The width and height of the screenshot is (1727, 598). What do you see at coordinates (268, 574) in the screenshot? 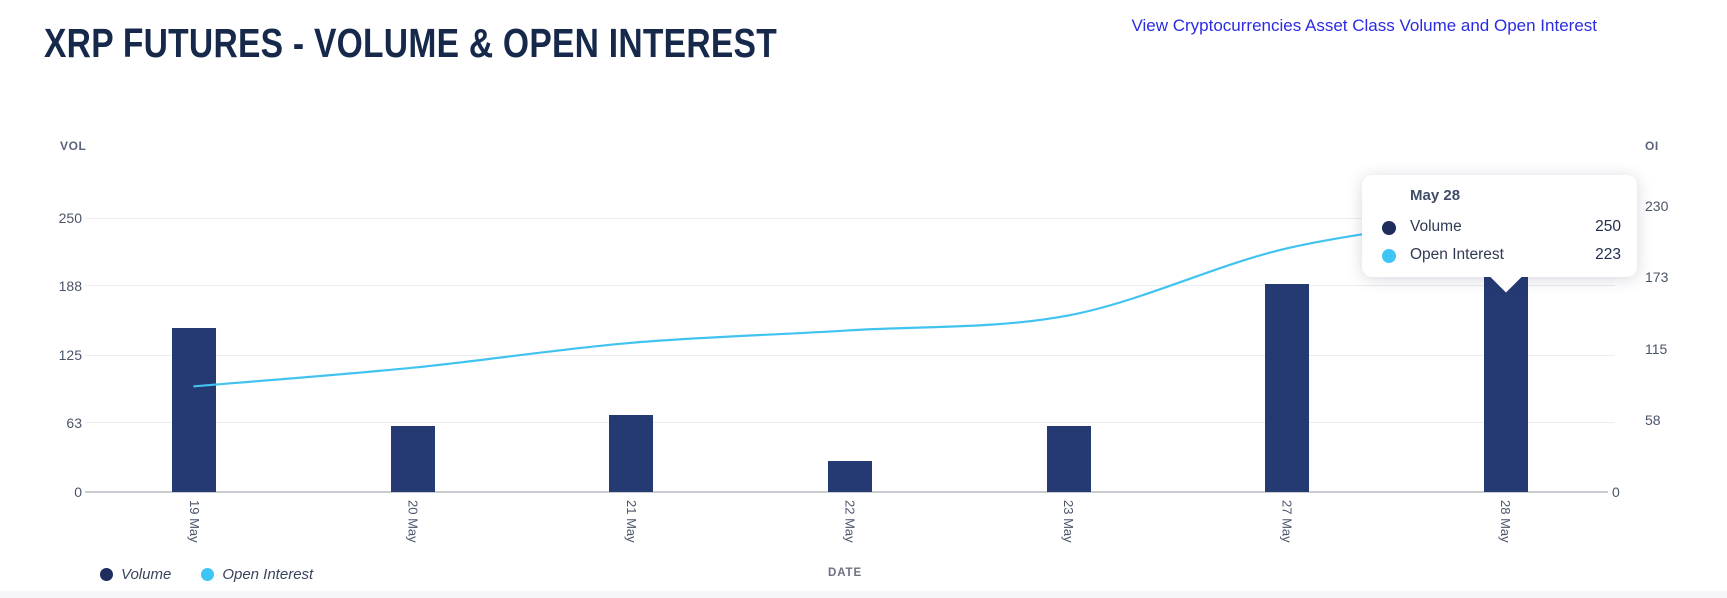
I see `legend-label-open-interest: Open Interest` at bounding box center [268, 574].